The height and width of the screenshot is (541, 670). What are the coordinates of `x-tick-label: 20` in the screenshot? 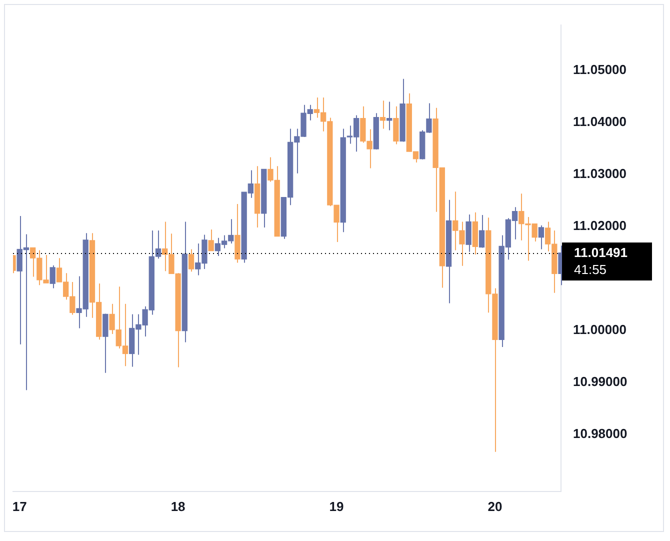 It's located at (495, 506).